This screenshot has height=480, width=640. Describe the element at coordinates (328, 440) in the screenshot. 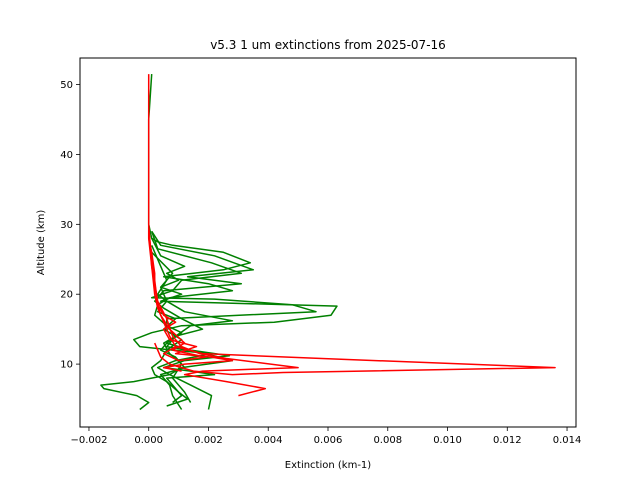

I see `x-tick-label: 0.006` at that location.